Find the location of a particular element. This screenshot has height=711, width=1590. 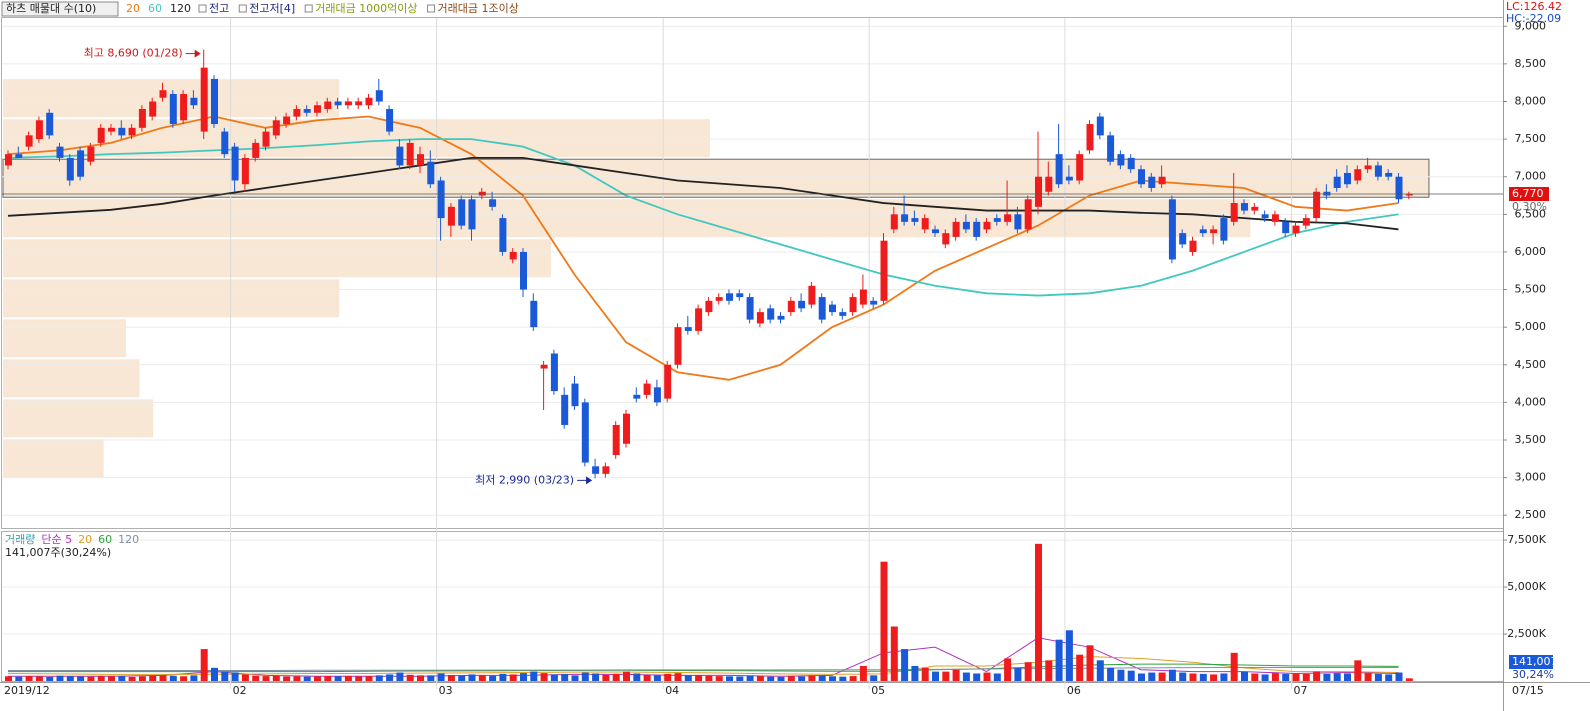

y-tick-label: 7,500K is located at coordinates (1526, 539).